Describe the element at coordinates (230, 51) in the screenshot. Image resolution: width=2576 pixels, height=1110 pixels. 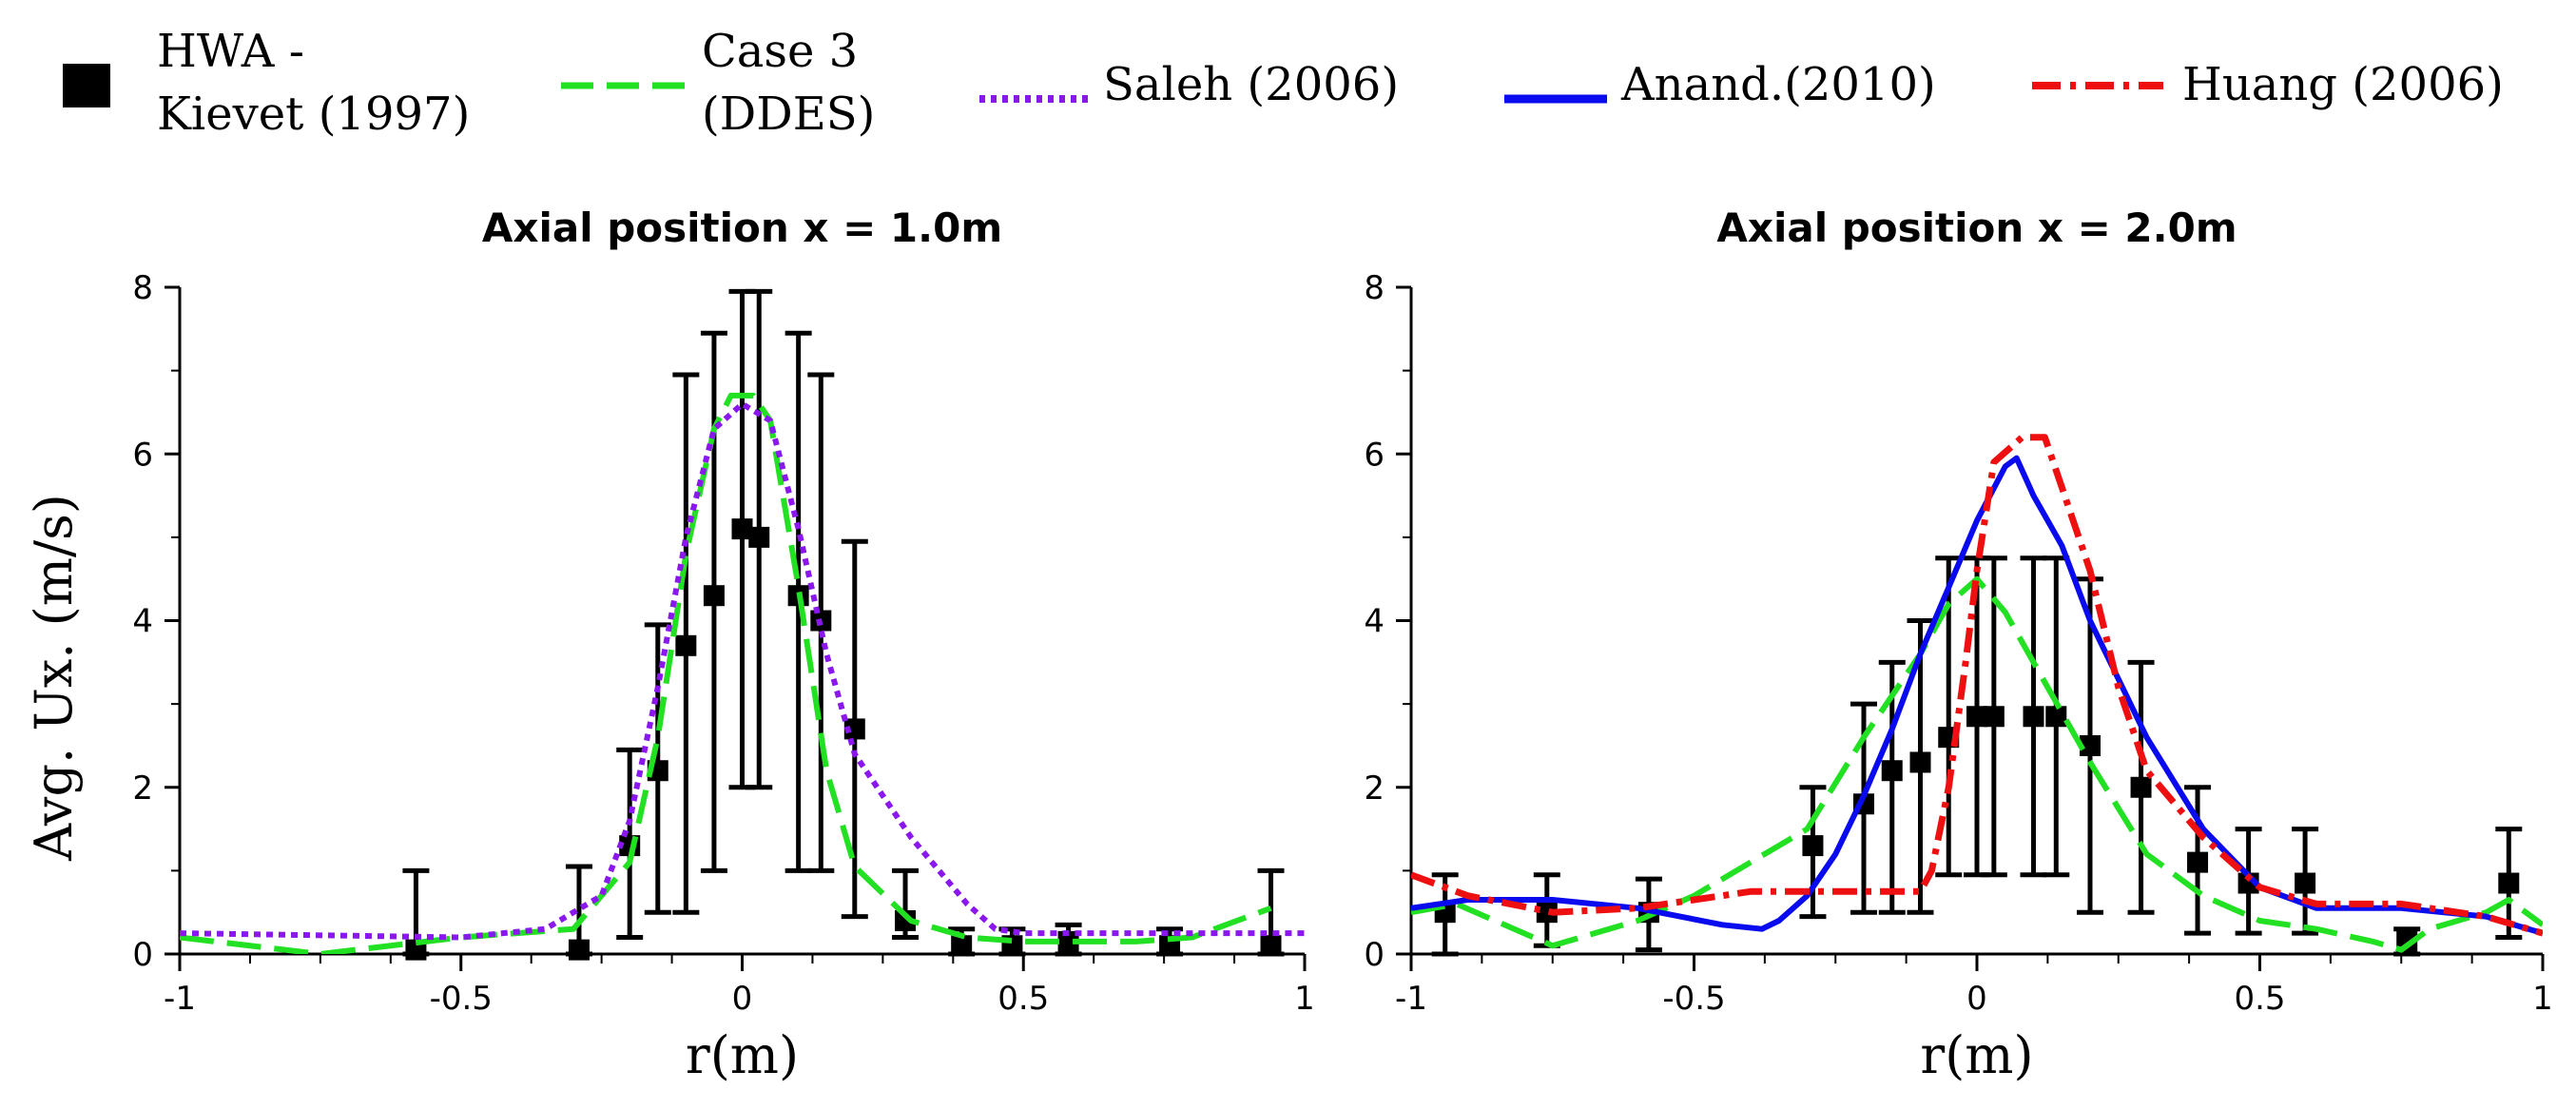
I see `legend-hwa-label-1: HWA -` at that location.